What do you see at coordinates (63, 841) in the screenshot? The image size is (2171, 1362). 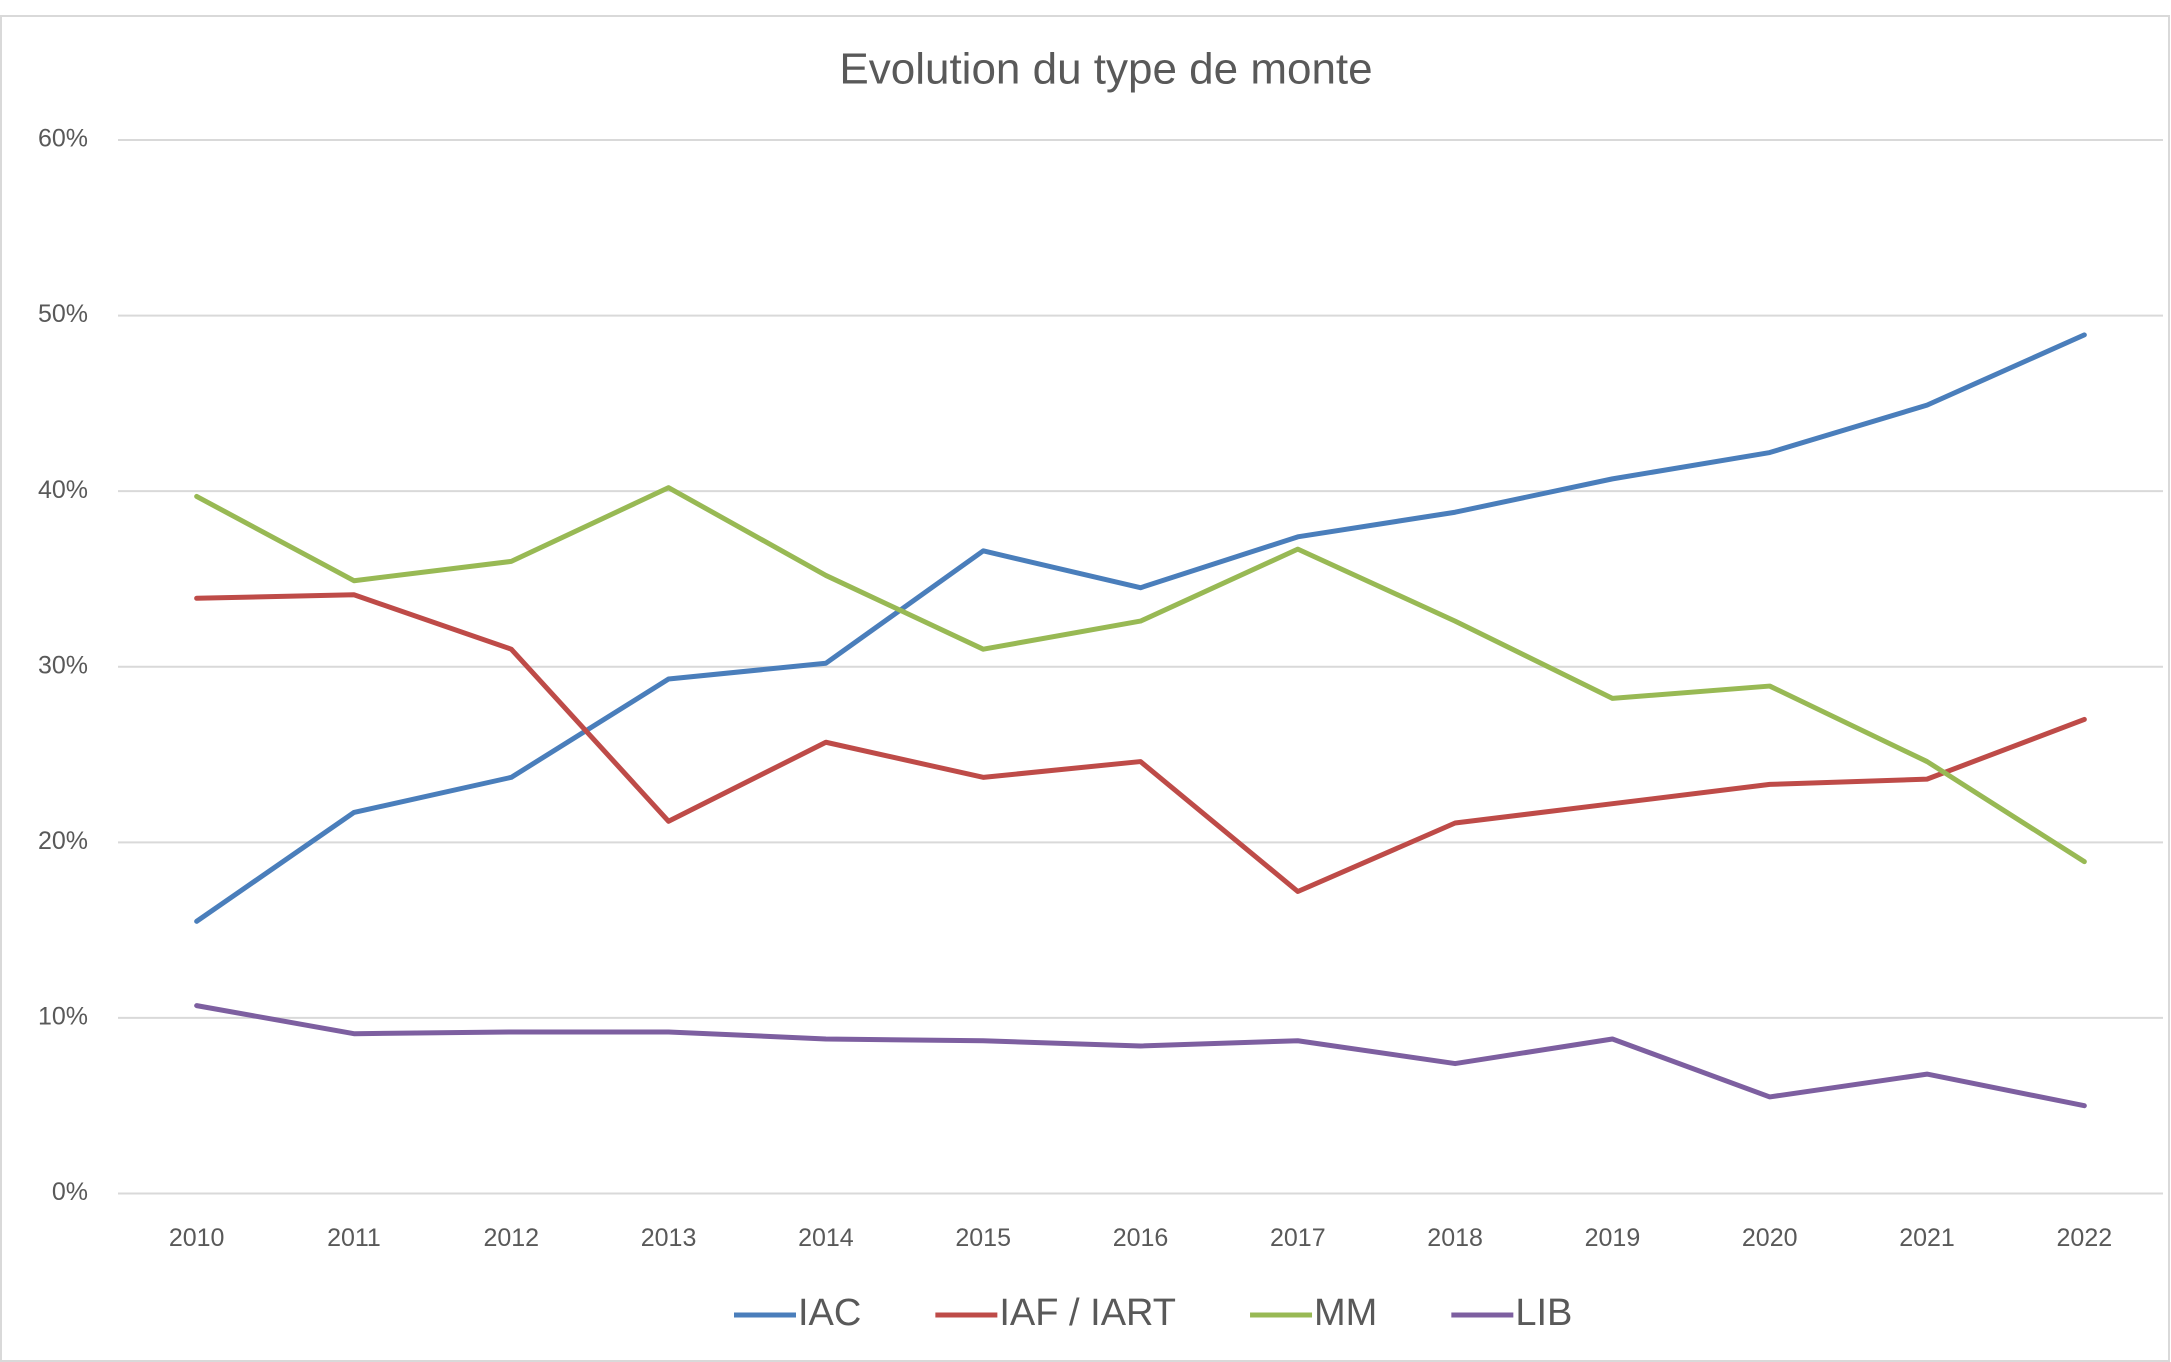 I see `y-tick-label: 20%` at bounding box center [63, 841].